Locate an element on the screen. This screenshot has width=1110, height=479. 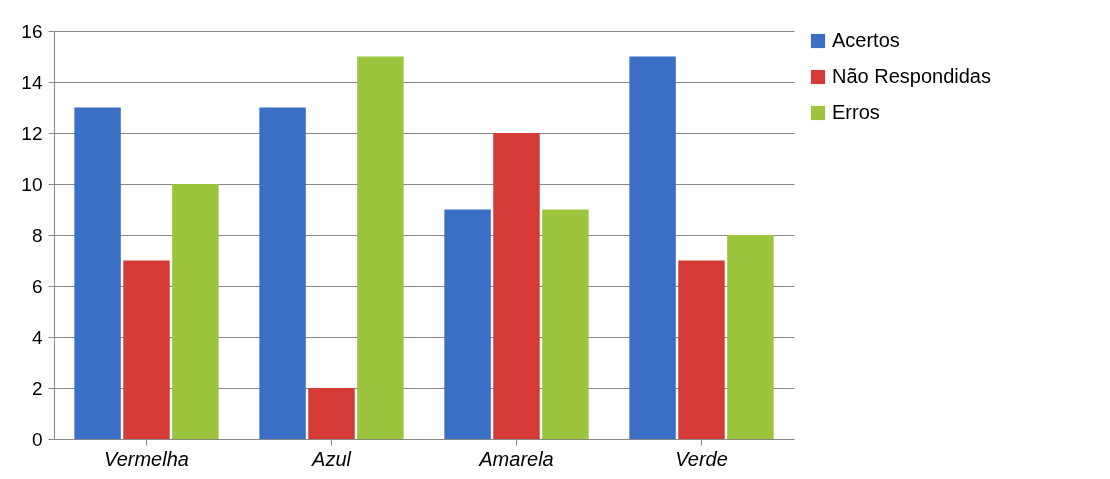
legend-label: Acertos is located at coordinates (866, 40).